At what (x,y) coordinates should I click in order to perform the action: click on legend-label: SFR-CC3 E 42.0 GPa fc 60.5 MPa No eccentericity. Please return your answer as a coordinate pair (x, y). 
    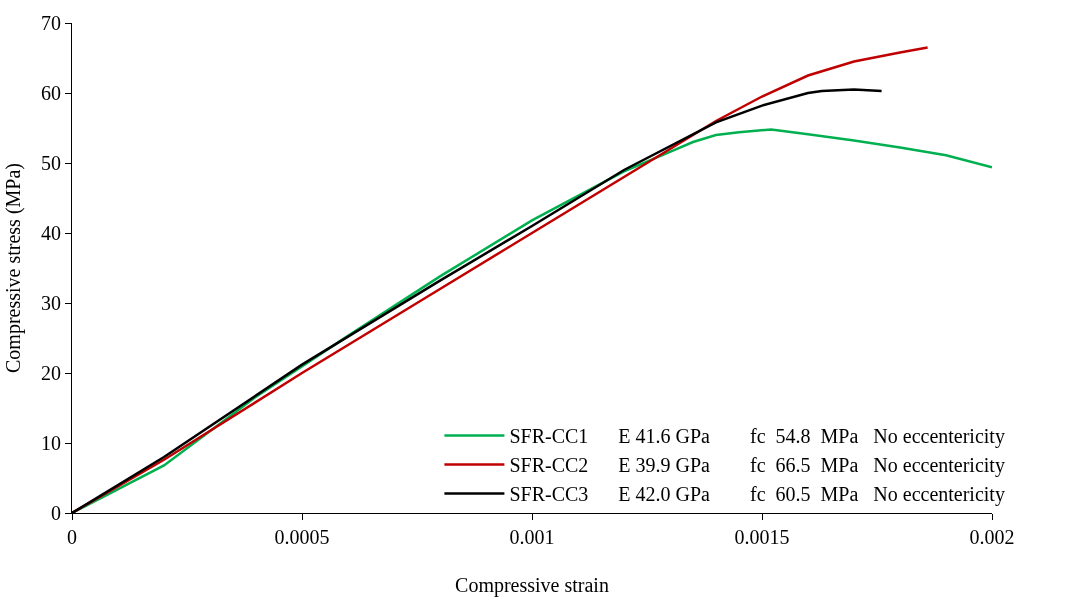
    Looking at the image, I should click on (757, 495).